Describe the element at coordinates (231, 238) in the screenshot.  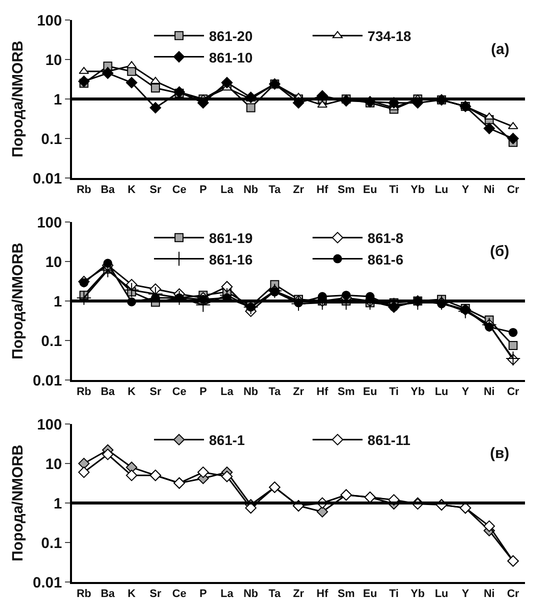
I see `legend-label: 861-19` at that location.